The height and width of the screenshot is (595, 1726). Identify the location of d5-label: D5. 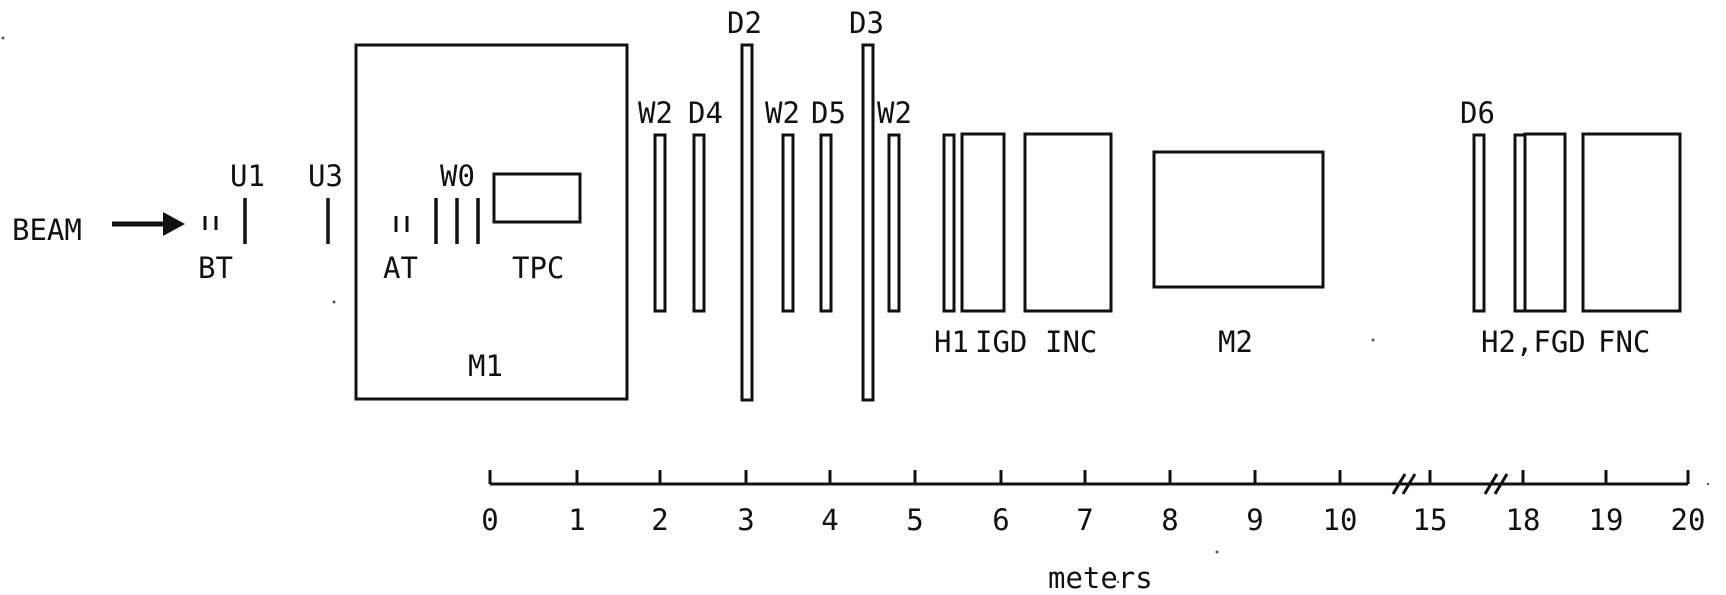
(828, 113).